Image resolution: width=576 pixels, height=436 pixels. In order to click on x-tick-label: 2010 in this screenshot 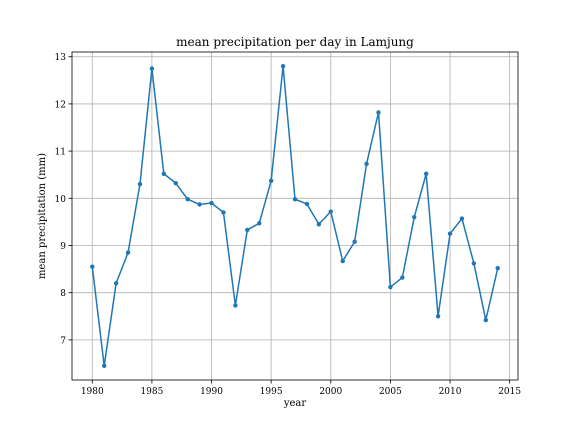, I will do `click(450, 392)`.